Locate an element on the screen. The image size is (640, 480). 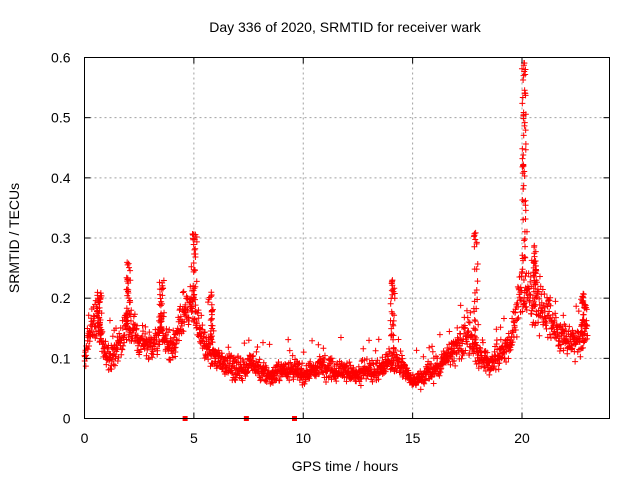
y-axis-label: SRMTID / TECUs is located at coordinates (14, 238).